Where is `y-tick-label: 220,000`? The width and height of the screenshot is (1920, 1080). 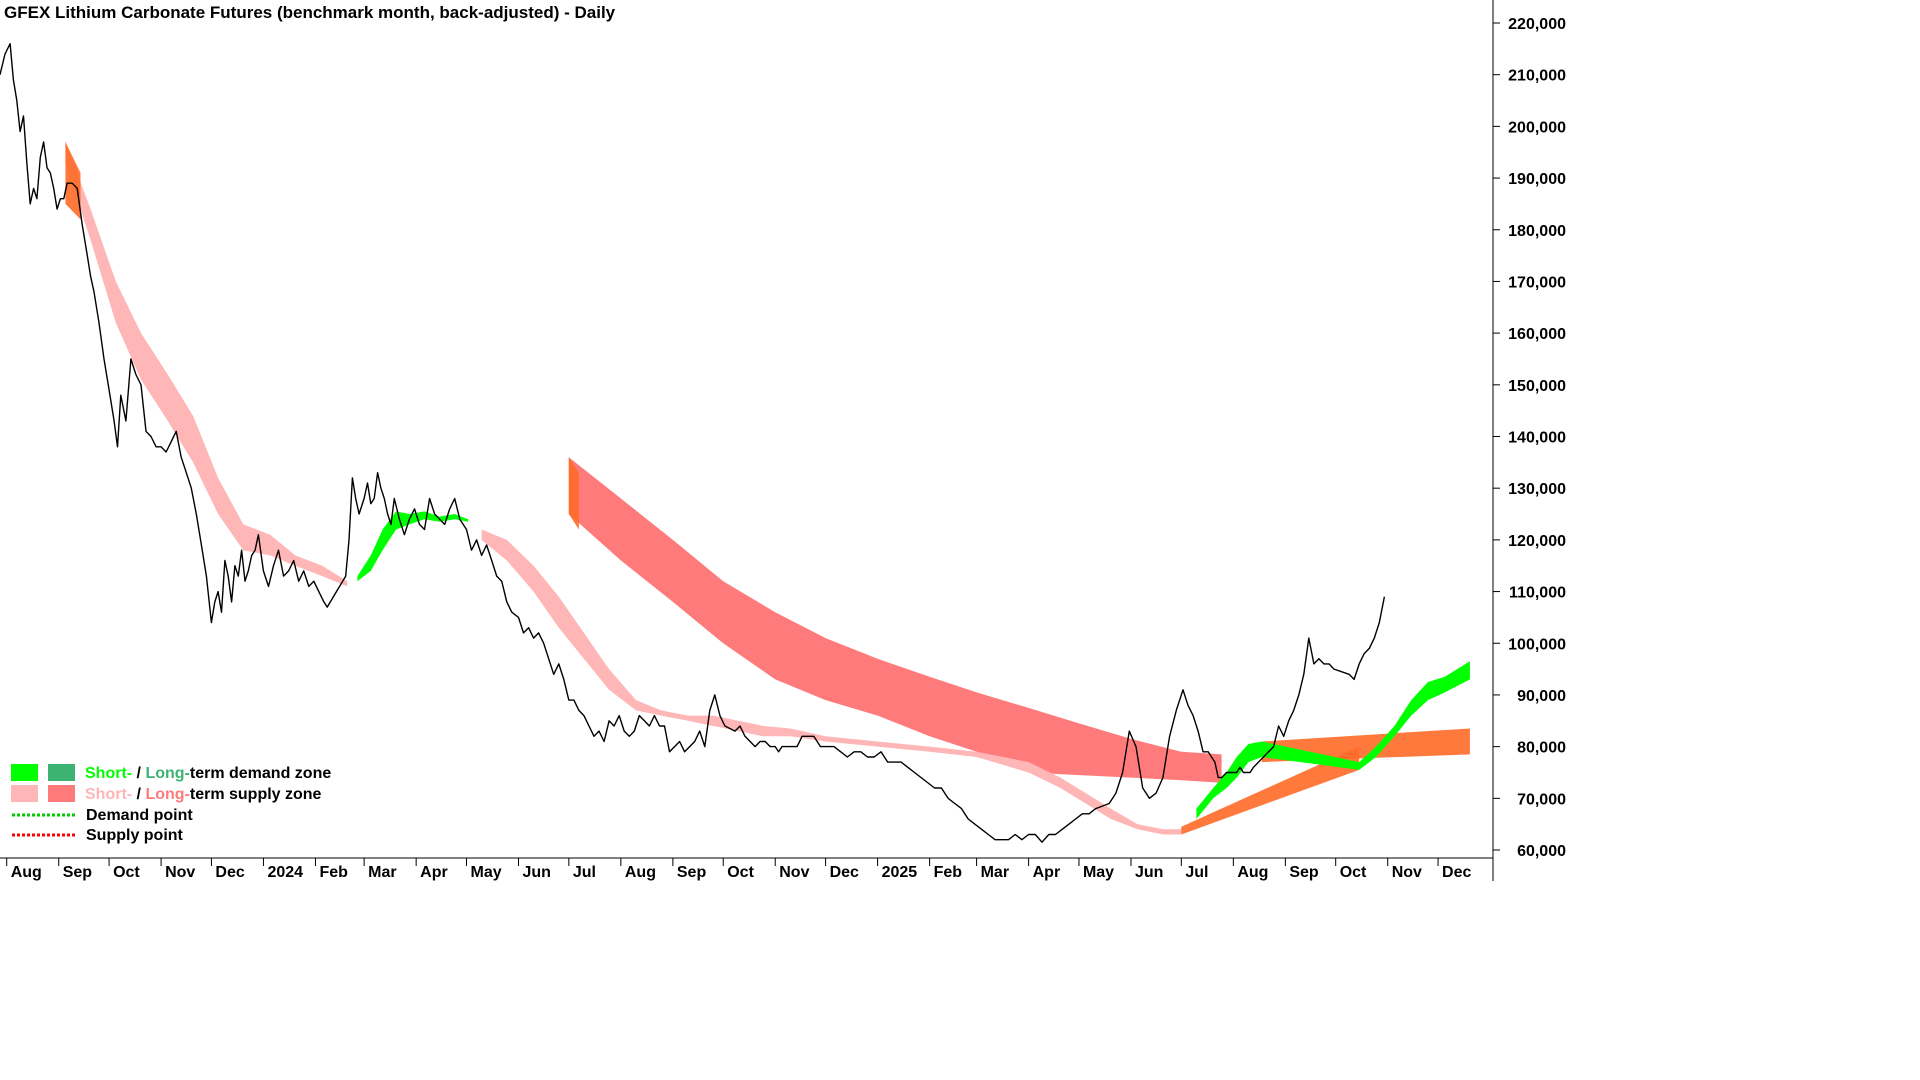 y-tick-label: 220,000 is located at coordinates (1537, 24).